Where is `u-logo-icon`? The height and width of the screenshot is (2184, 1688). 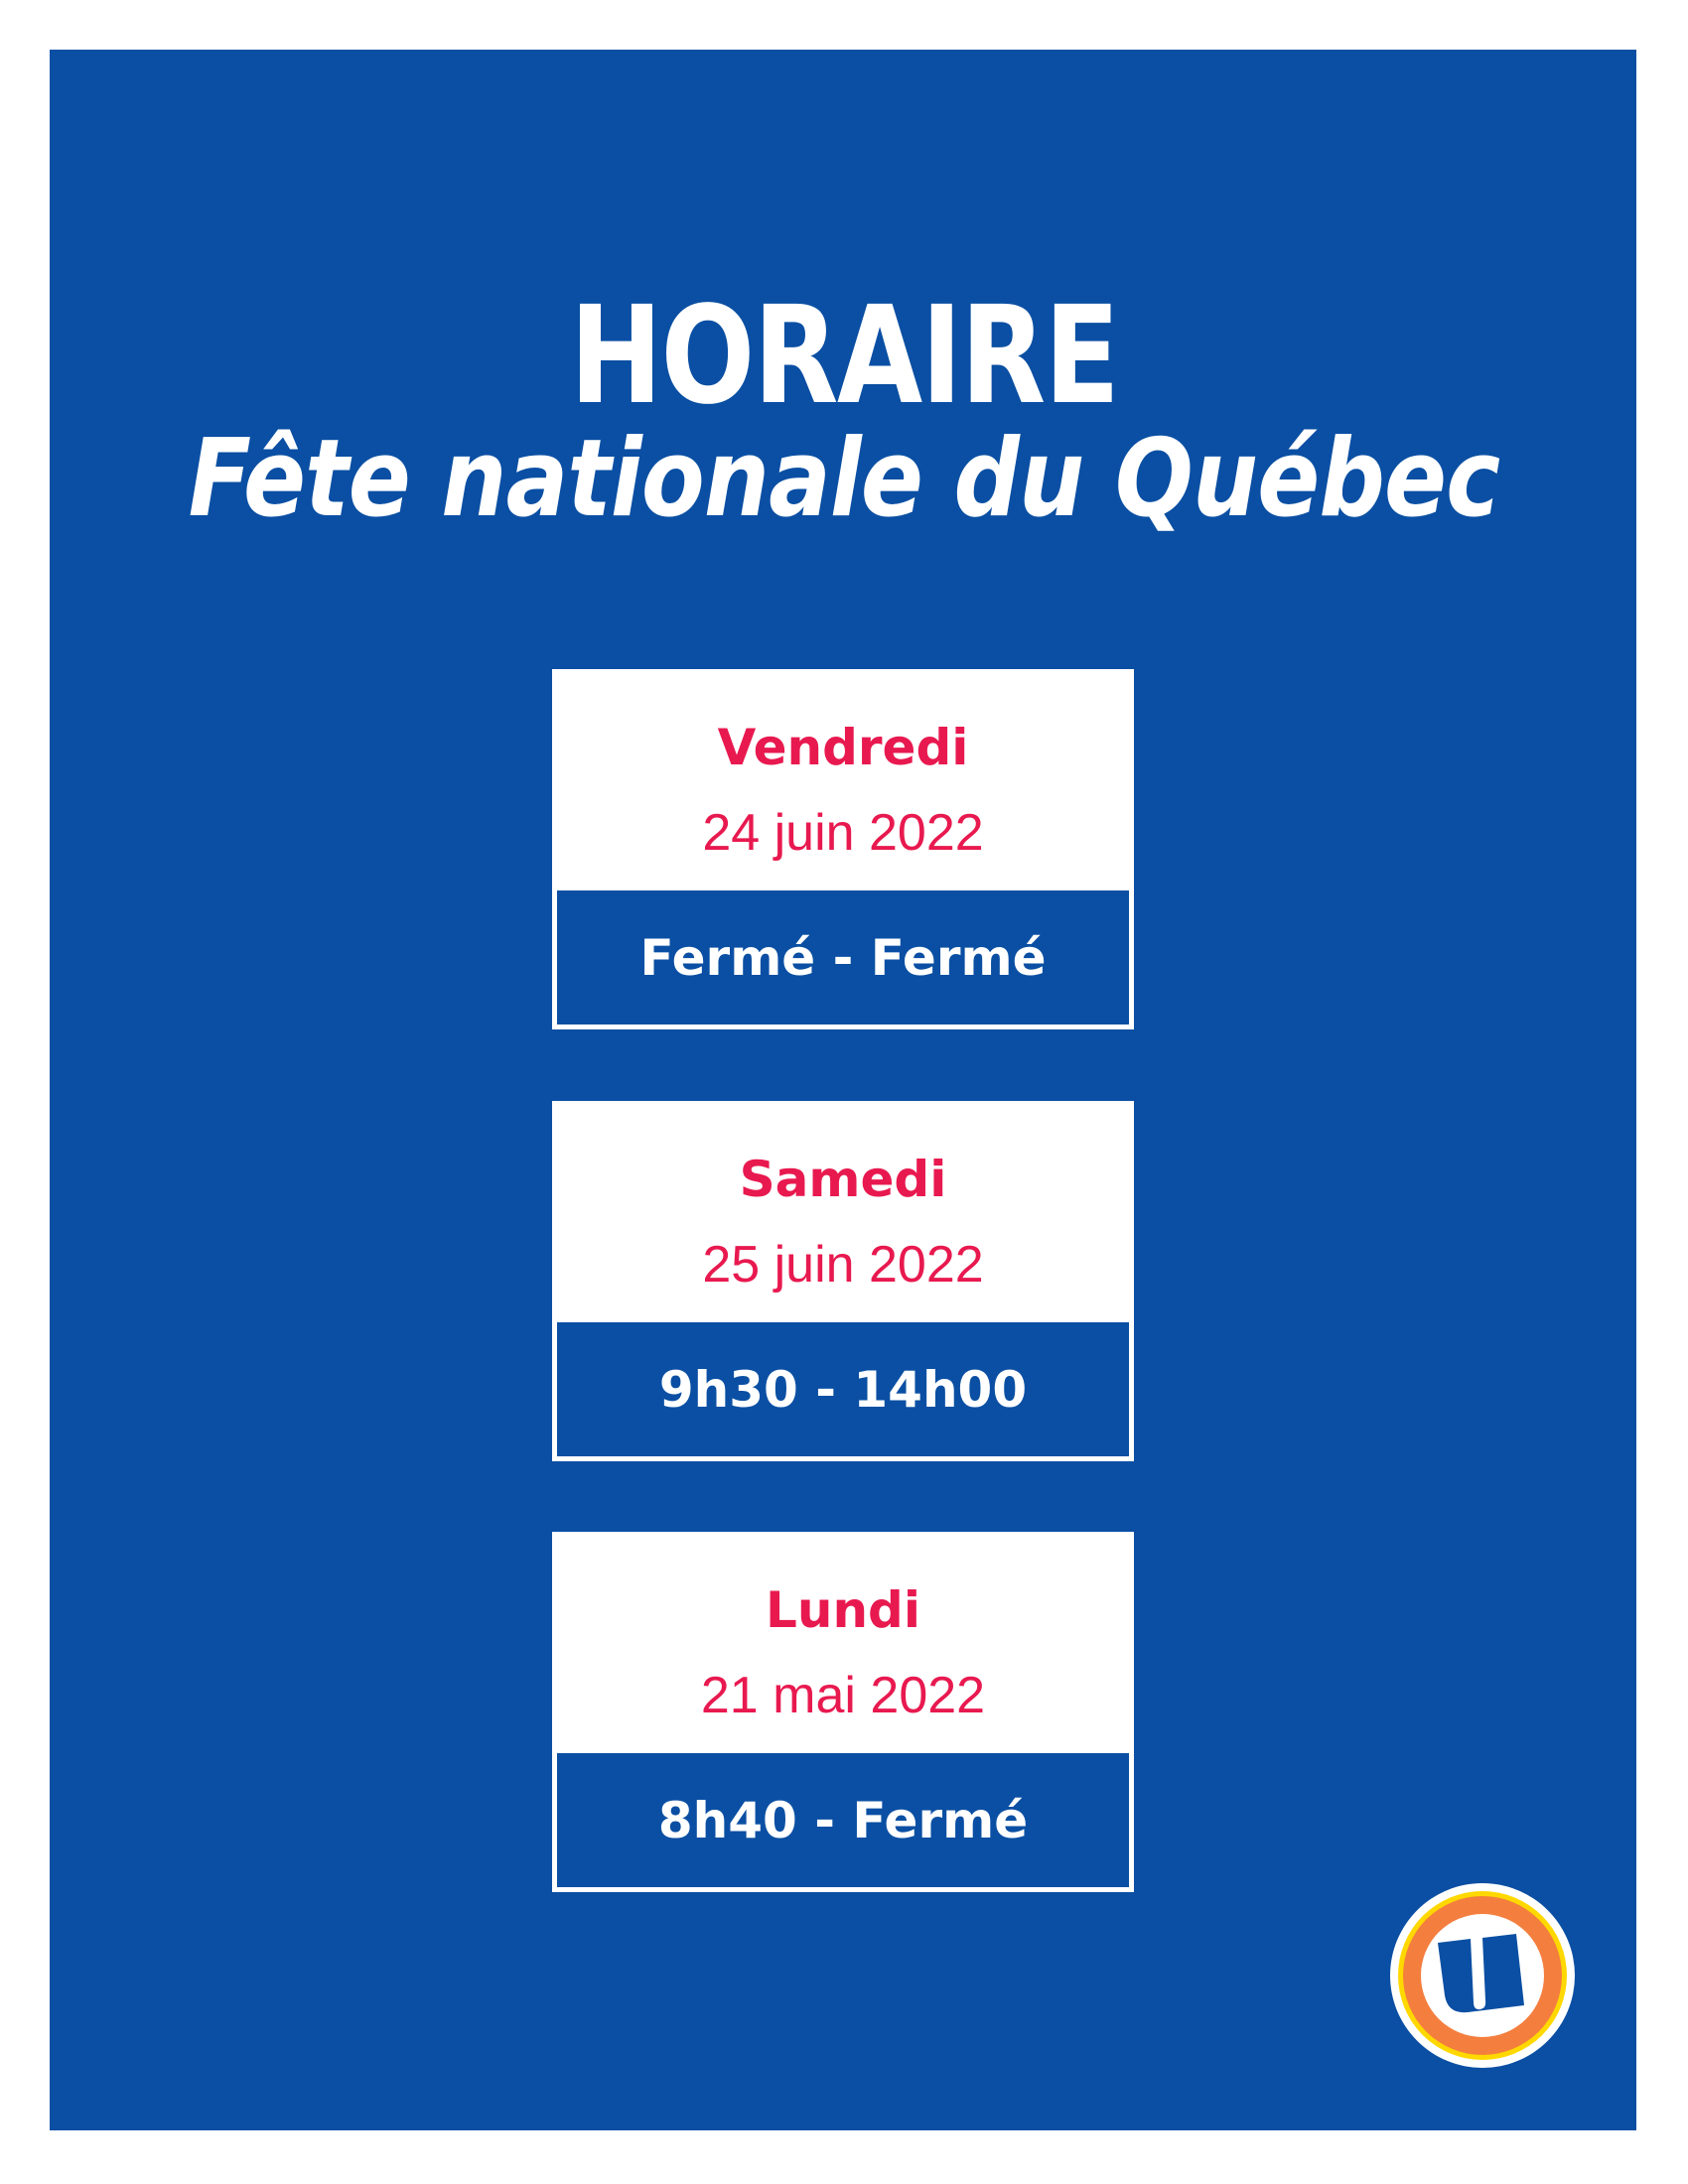 u-logo-icon is located at coordinates (1482, 1975).